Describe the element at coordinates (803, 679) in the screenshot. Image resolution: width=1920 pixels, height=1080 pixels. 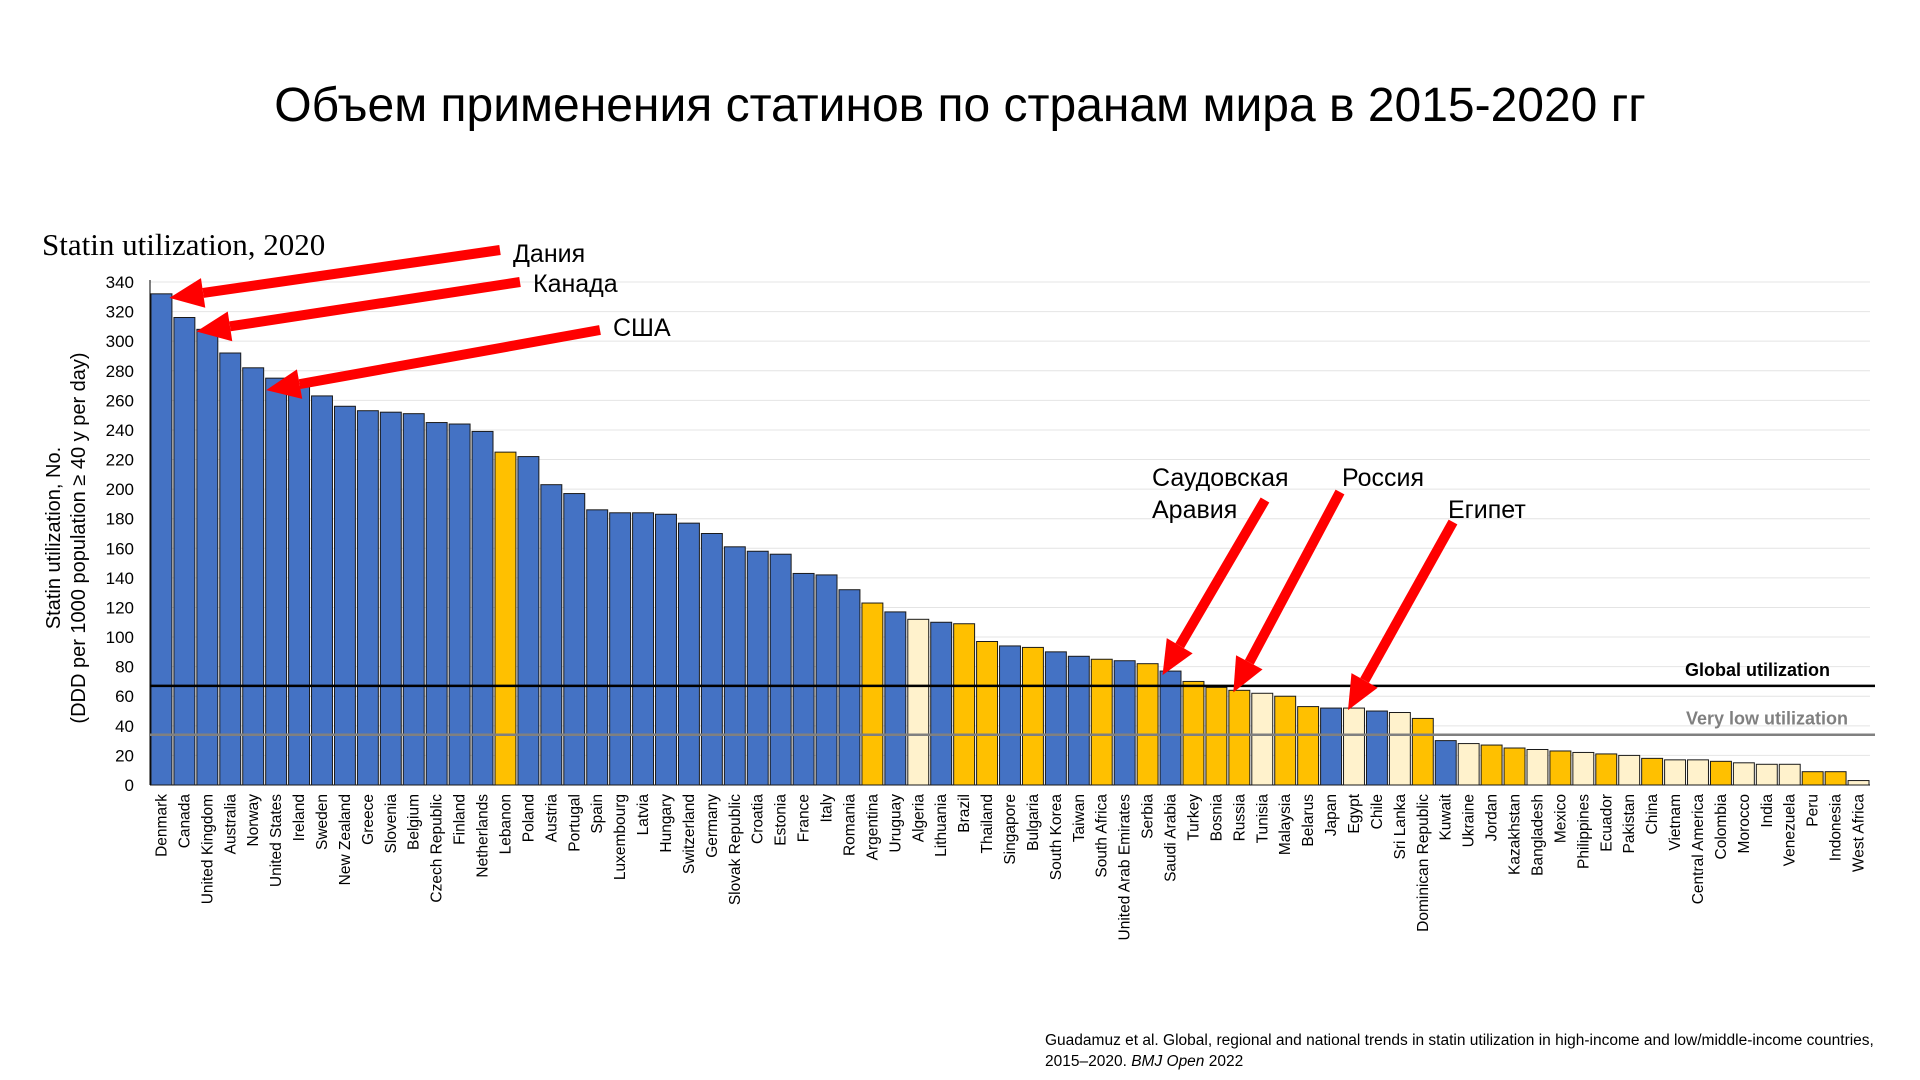
I see `bar-france` at that location.